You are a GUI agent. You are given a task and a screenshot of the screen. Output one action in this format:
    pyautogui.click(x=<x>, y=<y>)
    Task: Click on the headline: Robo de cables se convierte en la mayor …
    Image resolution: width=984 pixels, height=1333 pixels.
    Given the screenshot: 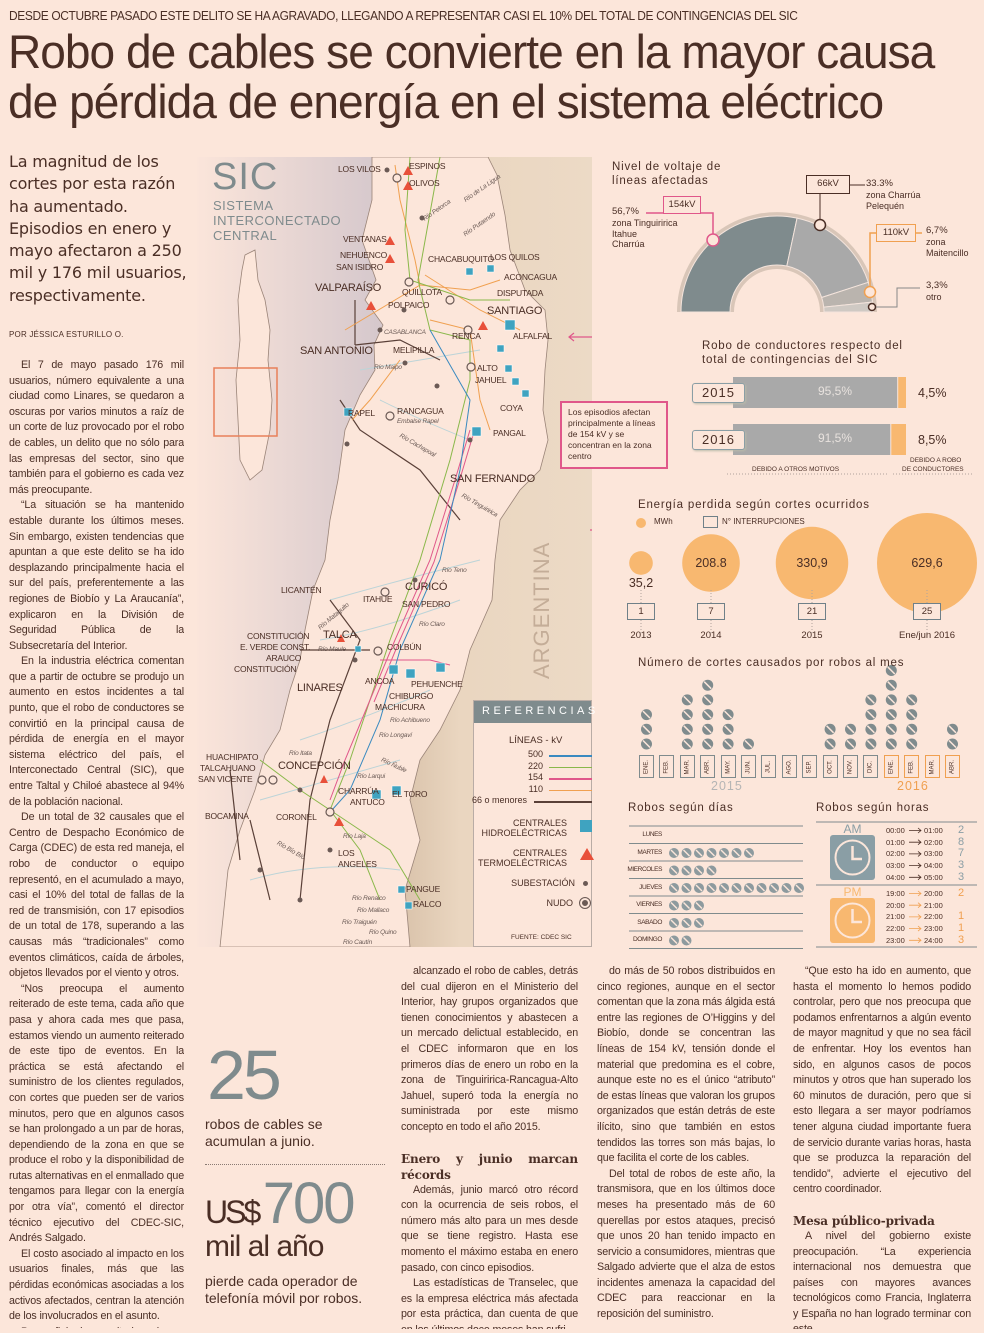 What is the action you would take?
    pyautogui.click(x=471, y=77)
    